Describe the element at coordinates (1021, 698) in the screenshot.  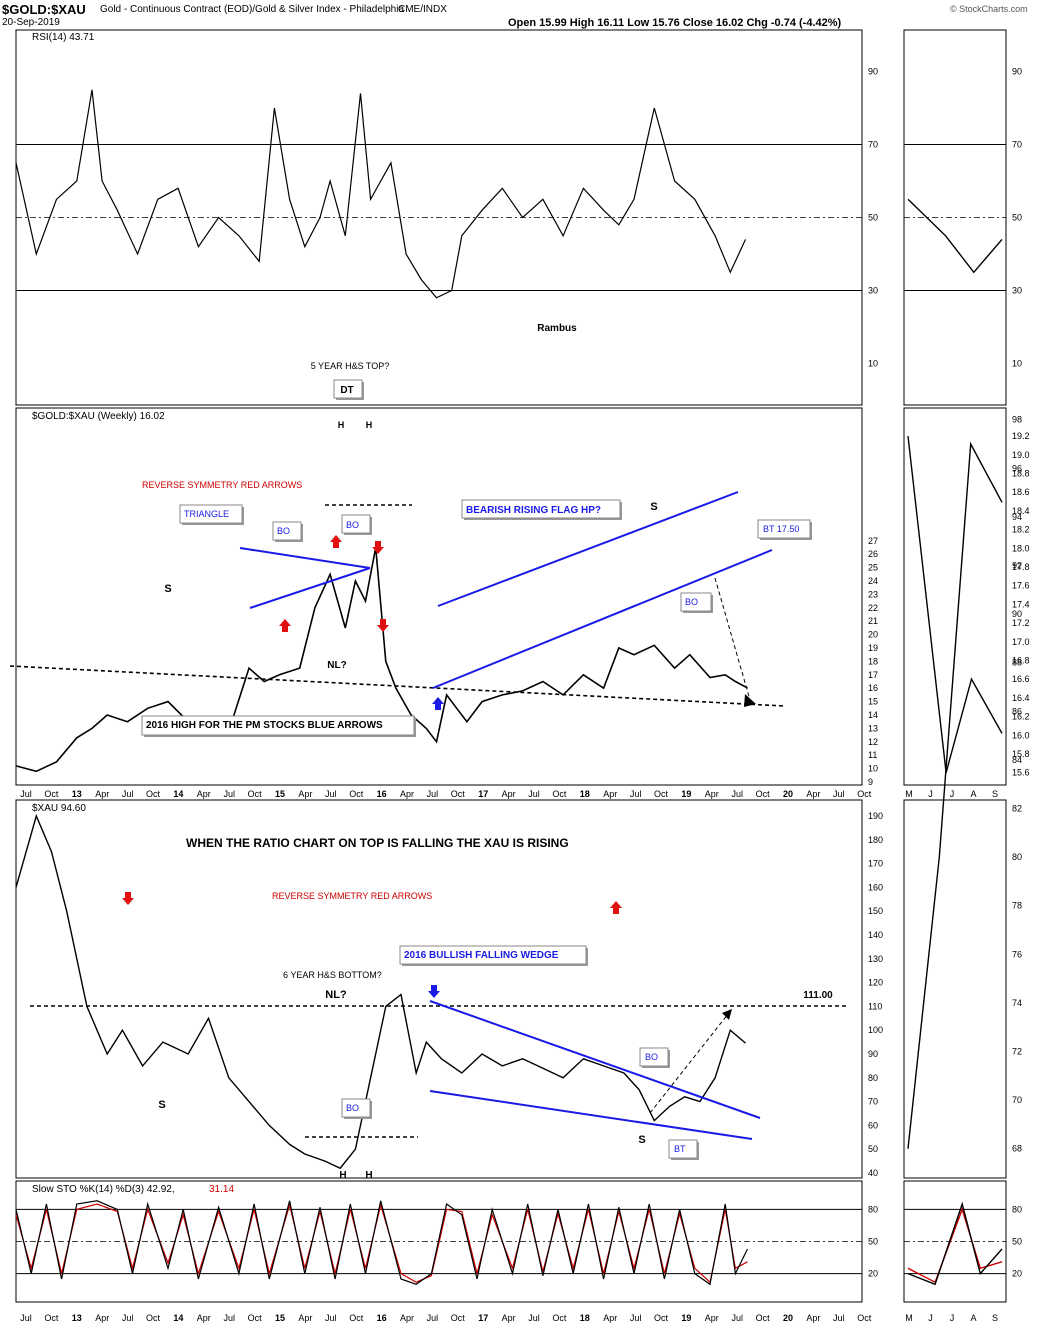
I see `inset-ratio-y-tick-label: 16.4` at that location.